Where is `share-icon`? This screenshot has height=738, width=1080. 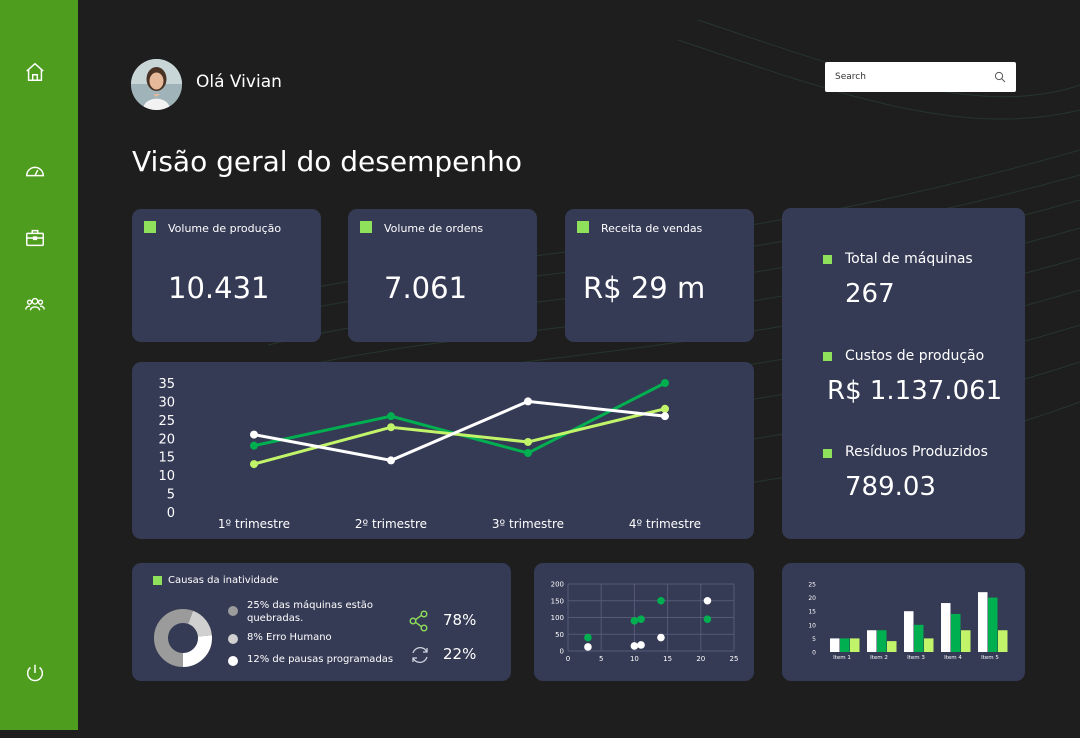 share-icon is located at coordinates (418, 621).